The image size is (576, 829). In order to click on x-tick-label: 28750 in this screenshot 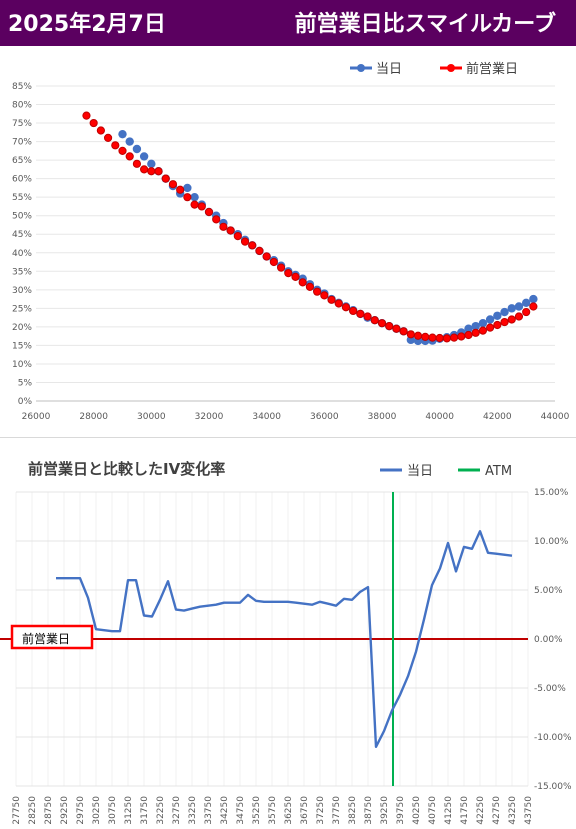, I will do `click(49, 810)`.